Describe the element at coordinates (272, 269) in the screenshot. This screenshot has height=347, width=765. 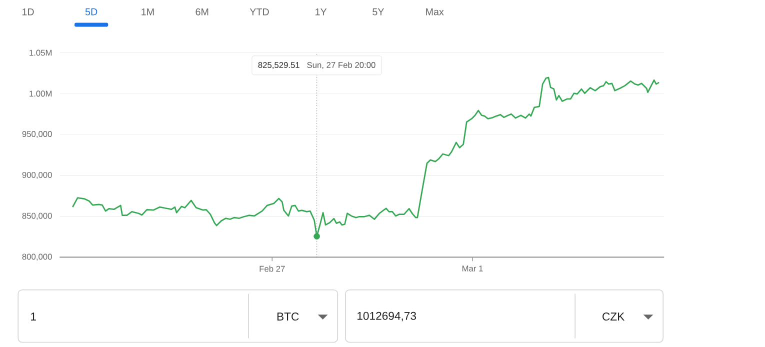
I see `x-tick-label: Feb 27` at that location.